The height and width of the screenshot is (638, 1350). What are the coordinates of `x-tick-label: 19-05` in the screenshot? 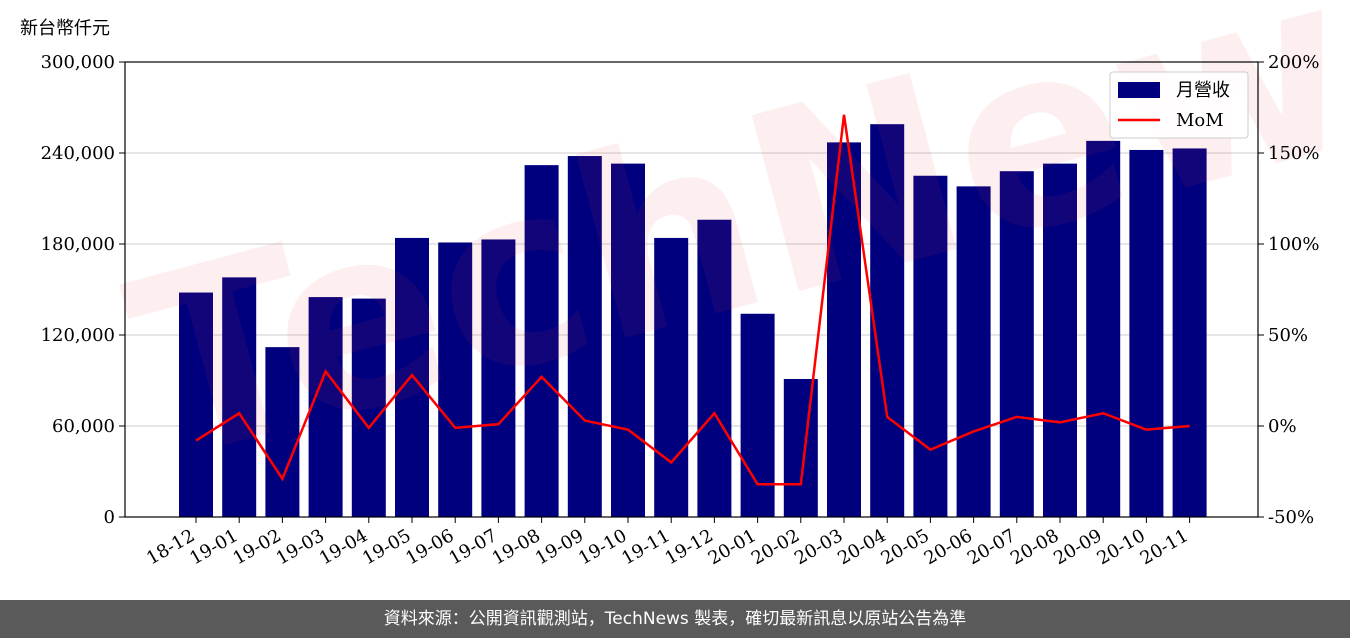 It's located at (386, 547).